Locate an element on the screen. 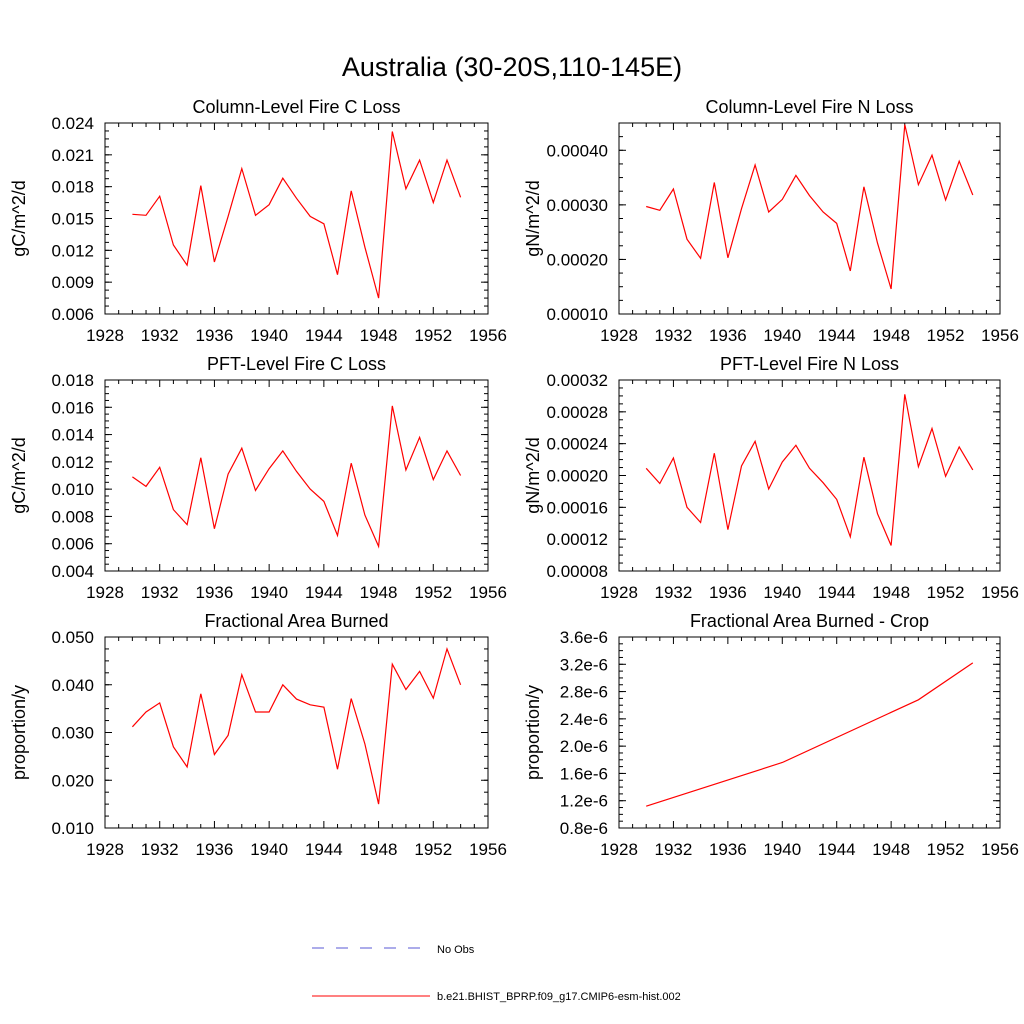 This screenshot has height=1024, width=1024. panel-title: Fractional Area Burned is located at coordinates (296, 621).